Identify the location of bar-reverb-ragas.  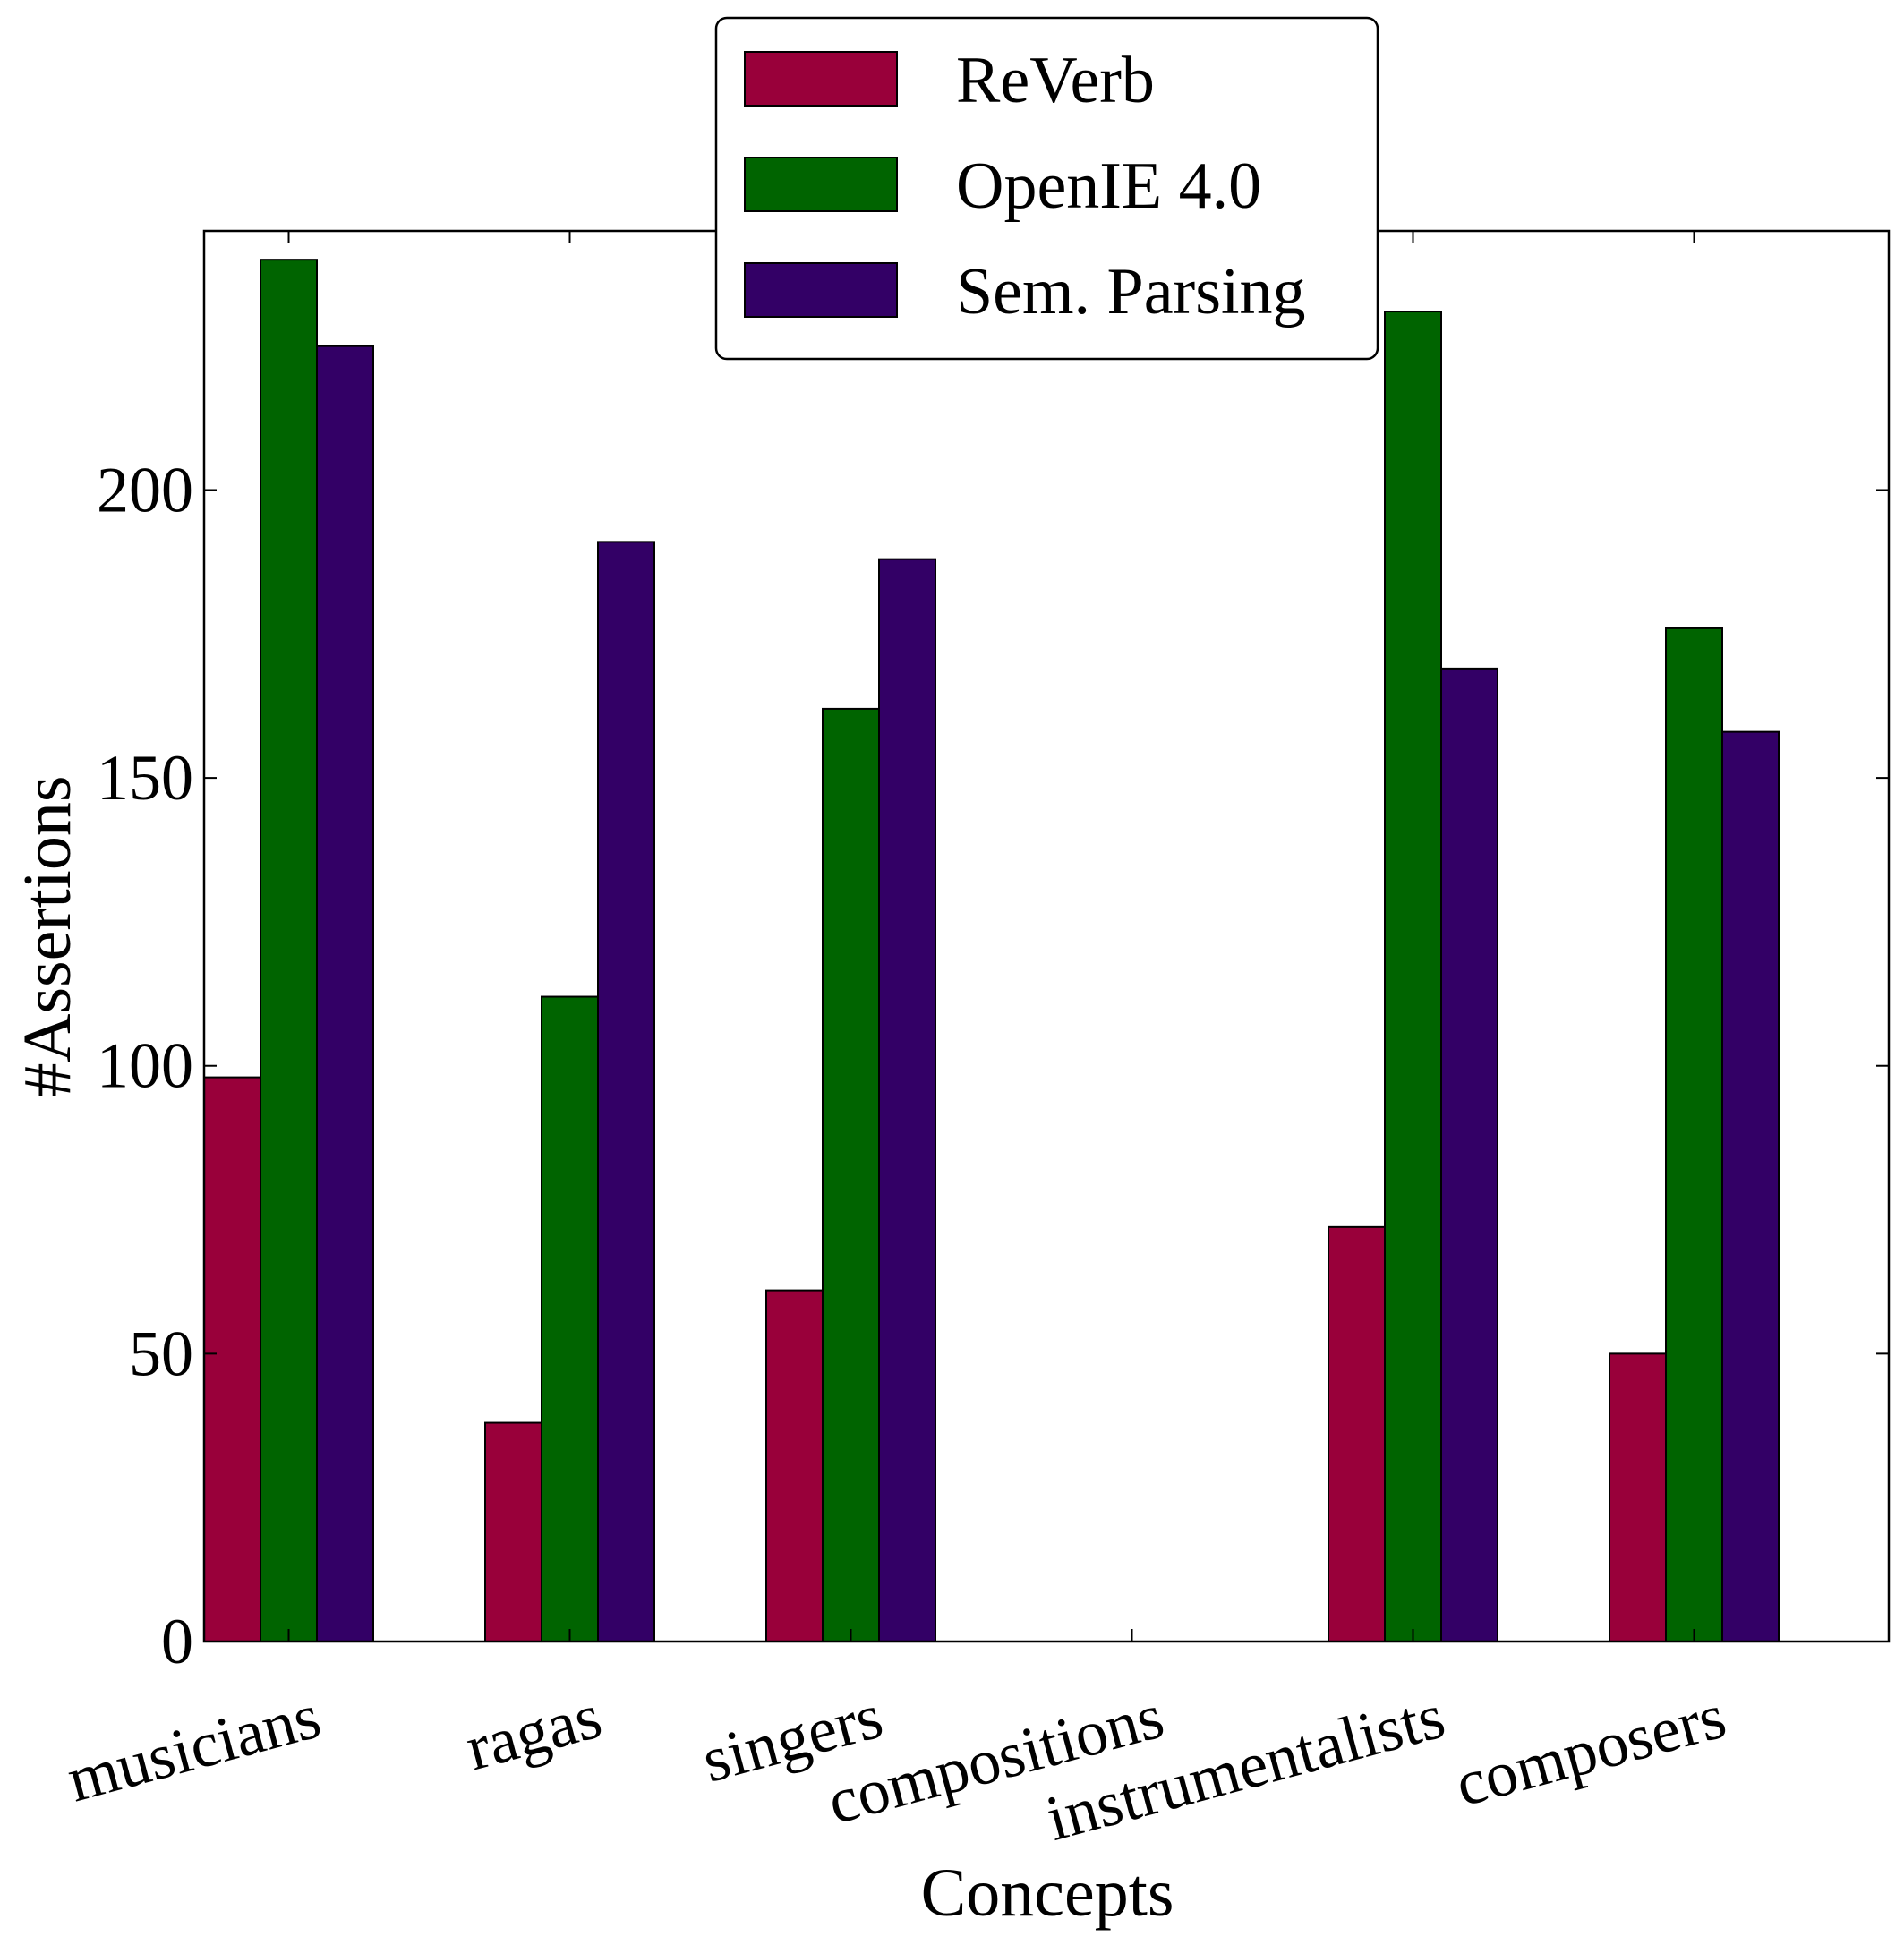
(513, 1532).